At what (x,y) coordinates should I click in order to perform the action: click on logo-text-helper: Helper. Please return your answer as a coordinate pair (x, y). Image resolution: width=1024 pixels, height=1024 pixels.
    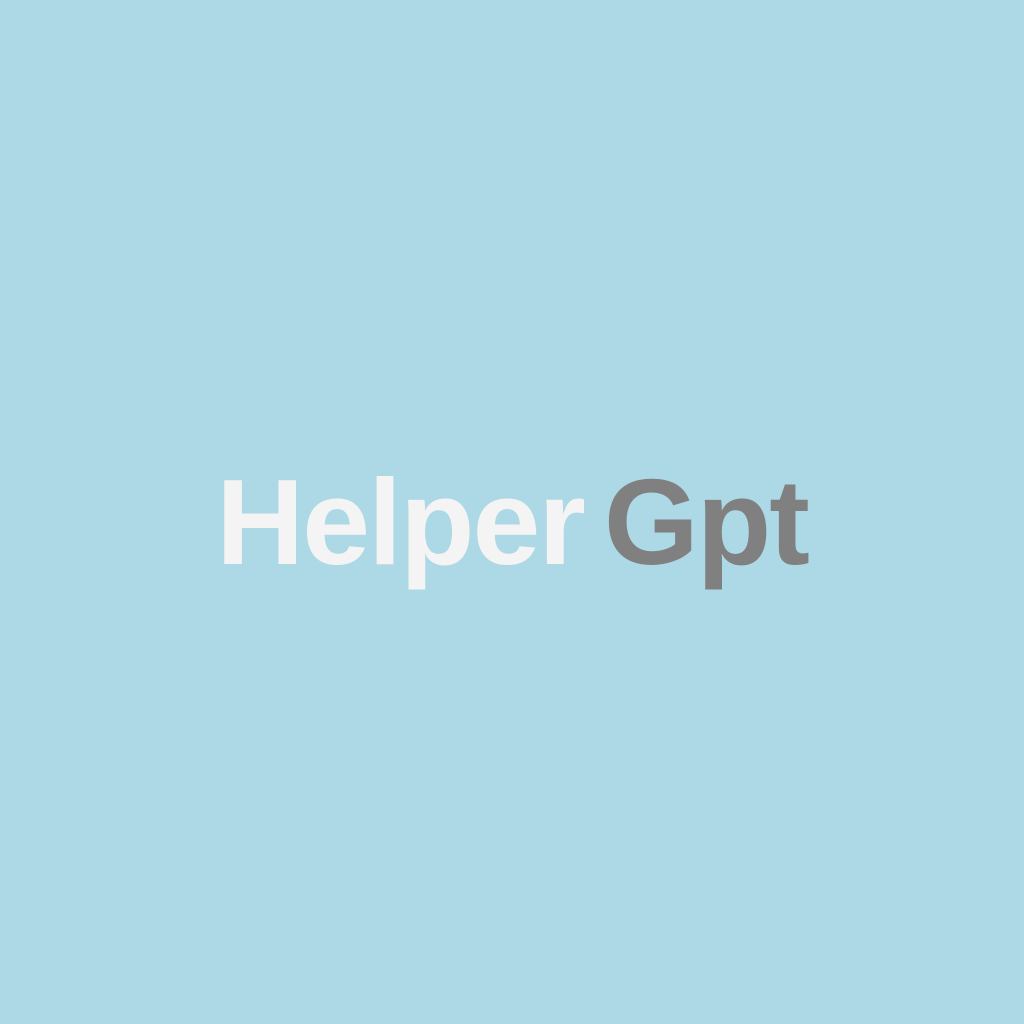
    Looking at the image, I should click on (401, 522).